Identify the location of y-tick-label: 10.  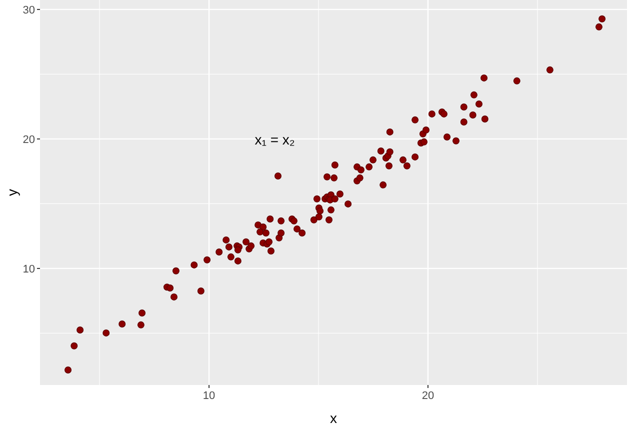
(28, 269).